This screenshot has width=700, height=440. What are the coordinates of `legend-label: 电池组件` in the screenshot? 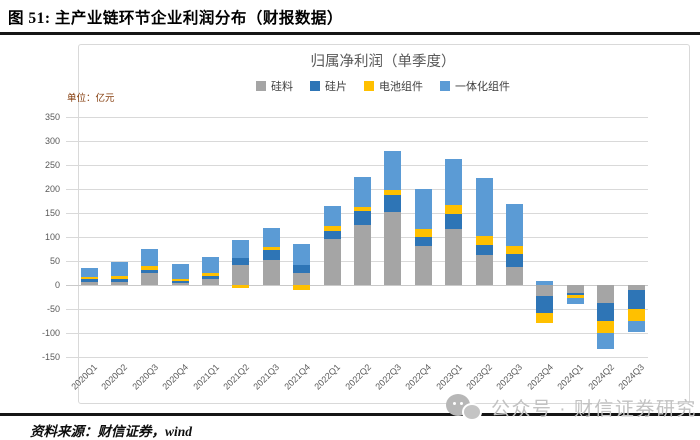 It's located at (401, 87).